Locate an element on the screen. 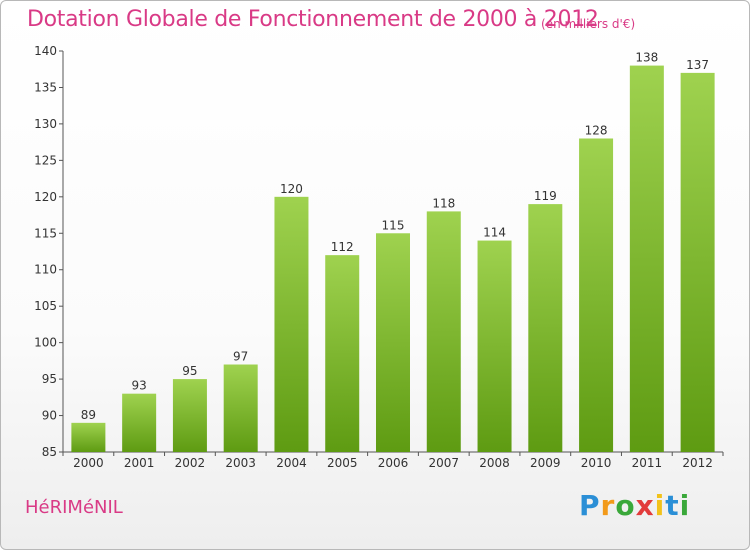 This screenshot has height=550, width=750. y-tick-label: 85 is located at coordinates (49, 452).